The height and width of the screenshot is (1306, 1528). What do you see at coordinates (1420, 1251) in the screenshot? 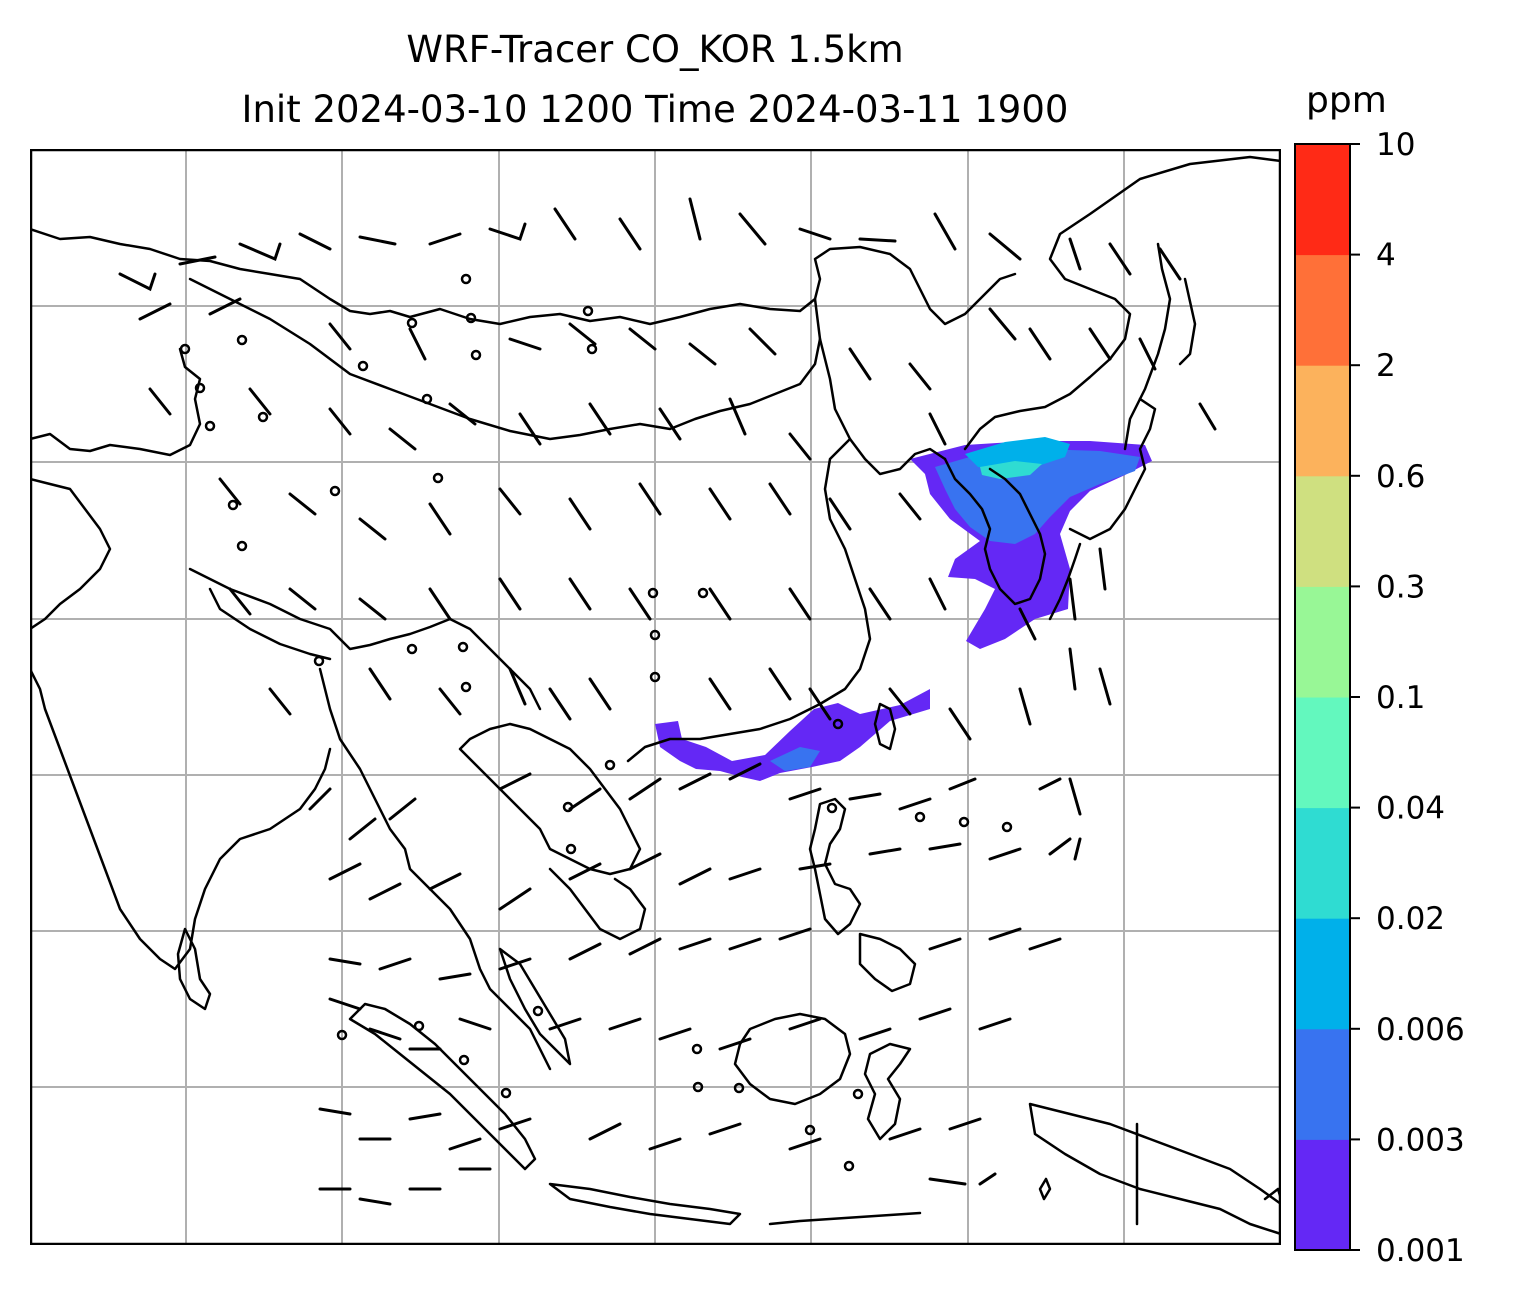
I see `colorbar-tick-label: 0.001` at bounding box center [1420, 1251].